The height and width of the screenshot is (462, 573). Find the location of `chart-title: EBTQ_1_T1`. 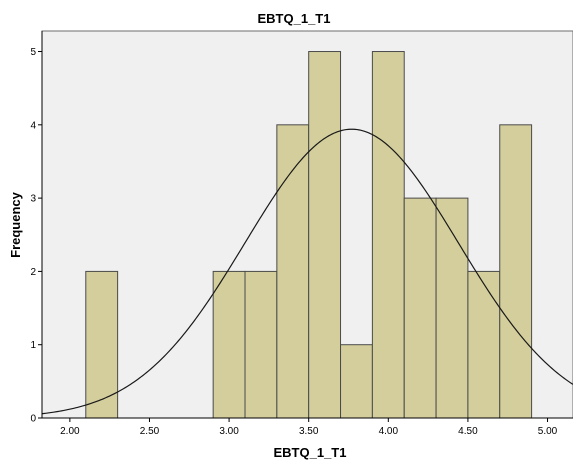

chart-title: EBTQ_1_T1 is located at coordinates (294, 18).